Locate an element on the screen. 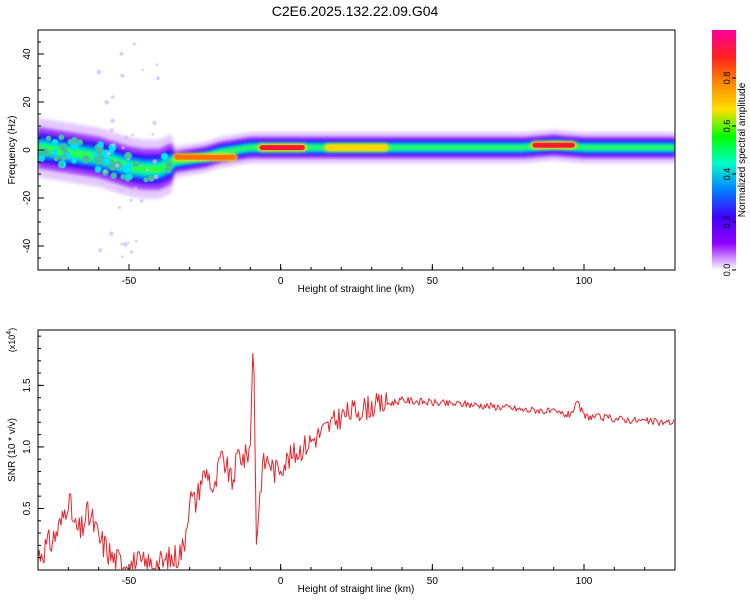 This screenshot has width=750, height=600. snr-y-tick-label: 0.5 is located at coordinates (27, 508).